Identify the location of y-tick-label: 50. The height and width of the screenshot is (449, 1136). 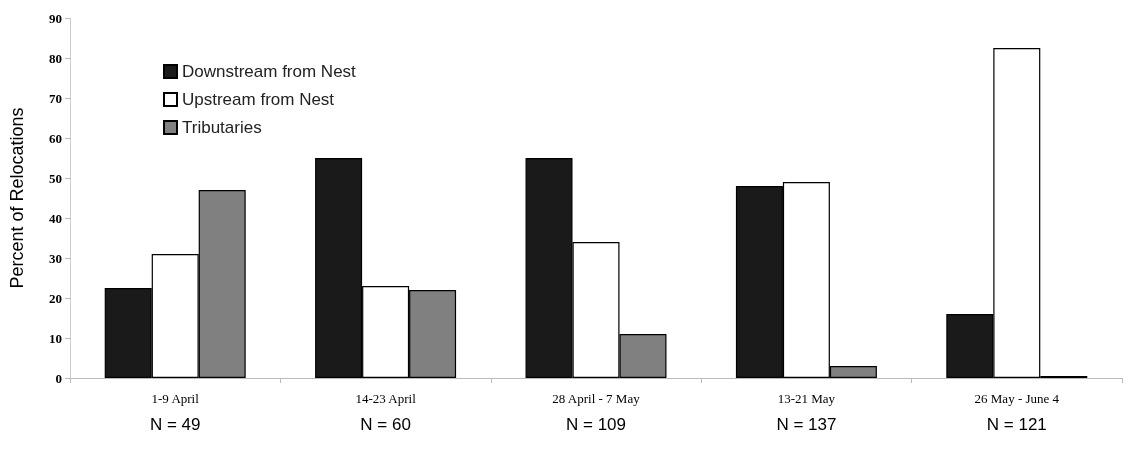
(55, 178).